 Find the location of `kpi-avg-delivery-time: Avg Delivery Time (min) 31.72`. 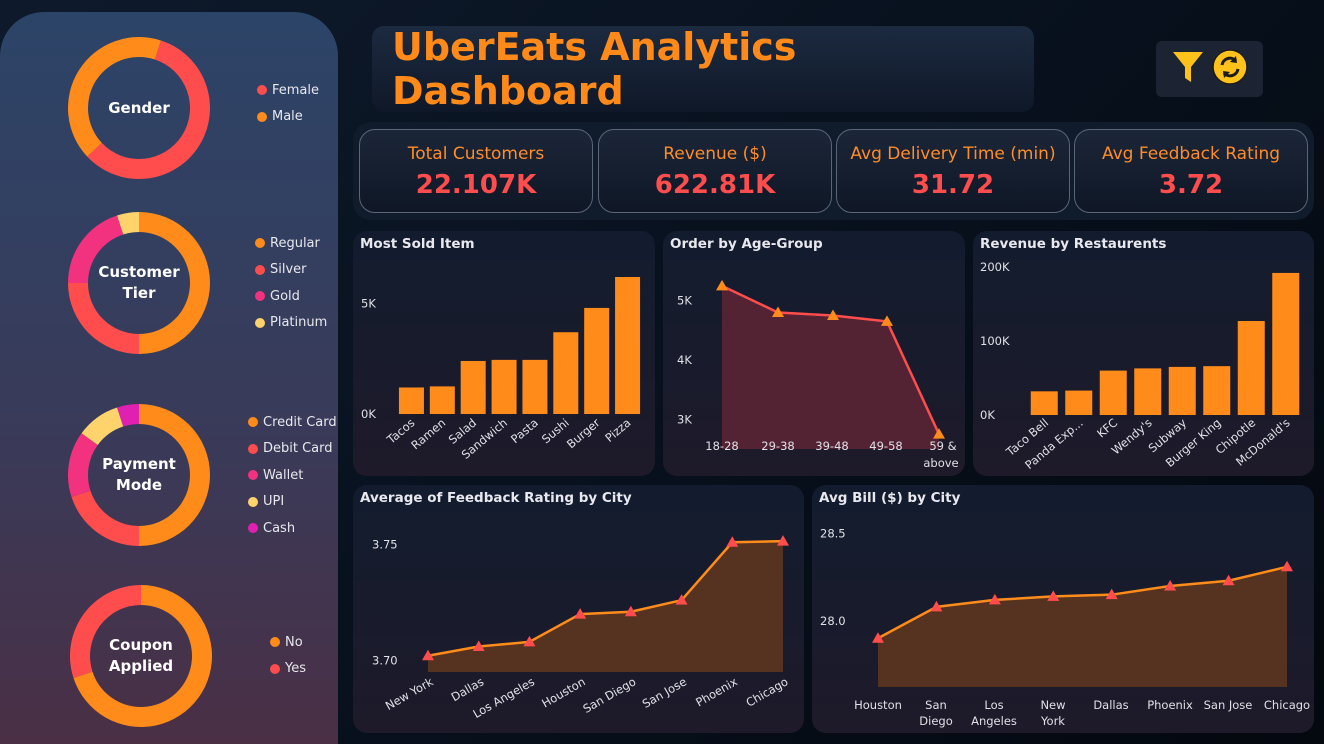

kpi-avg-delivery-time: Avg Delivery Time (min) 31.72 is located at coordinates (953, 171).